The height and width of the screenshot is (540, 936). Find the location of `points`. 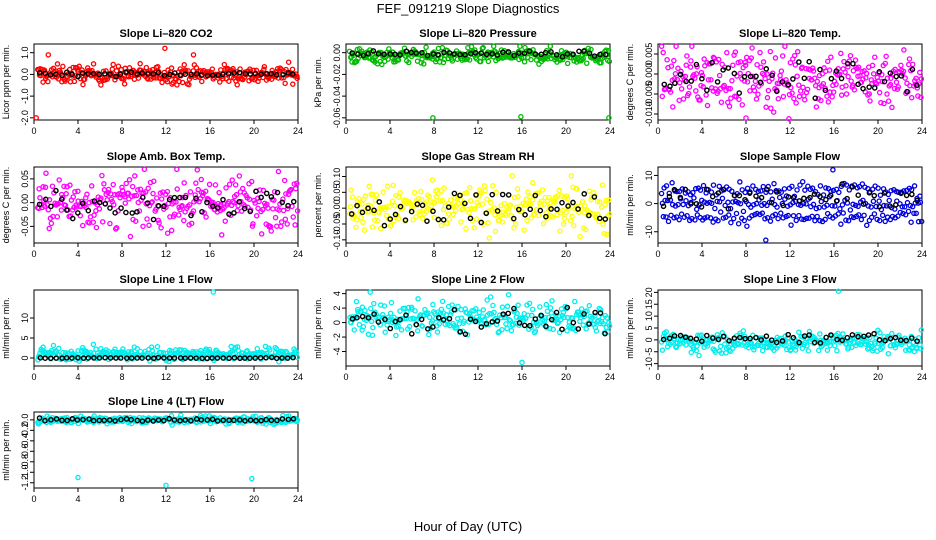

points is located at coordinates (791, 323).